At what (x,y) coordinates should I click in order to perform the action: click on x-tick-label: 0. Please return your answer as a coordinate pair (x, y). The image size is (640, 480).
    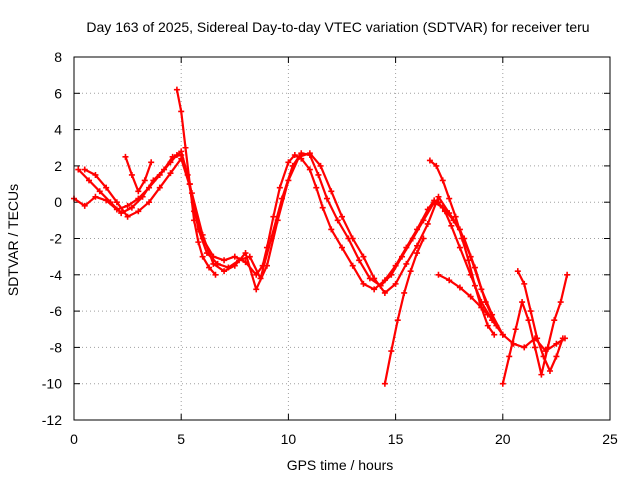
    Looking at the image, I should click on (74, 439).